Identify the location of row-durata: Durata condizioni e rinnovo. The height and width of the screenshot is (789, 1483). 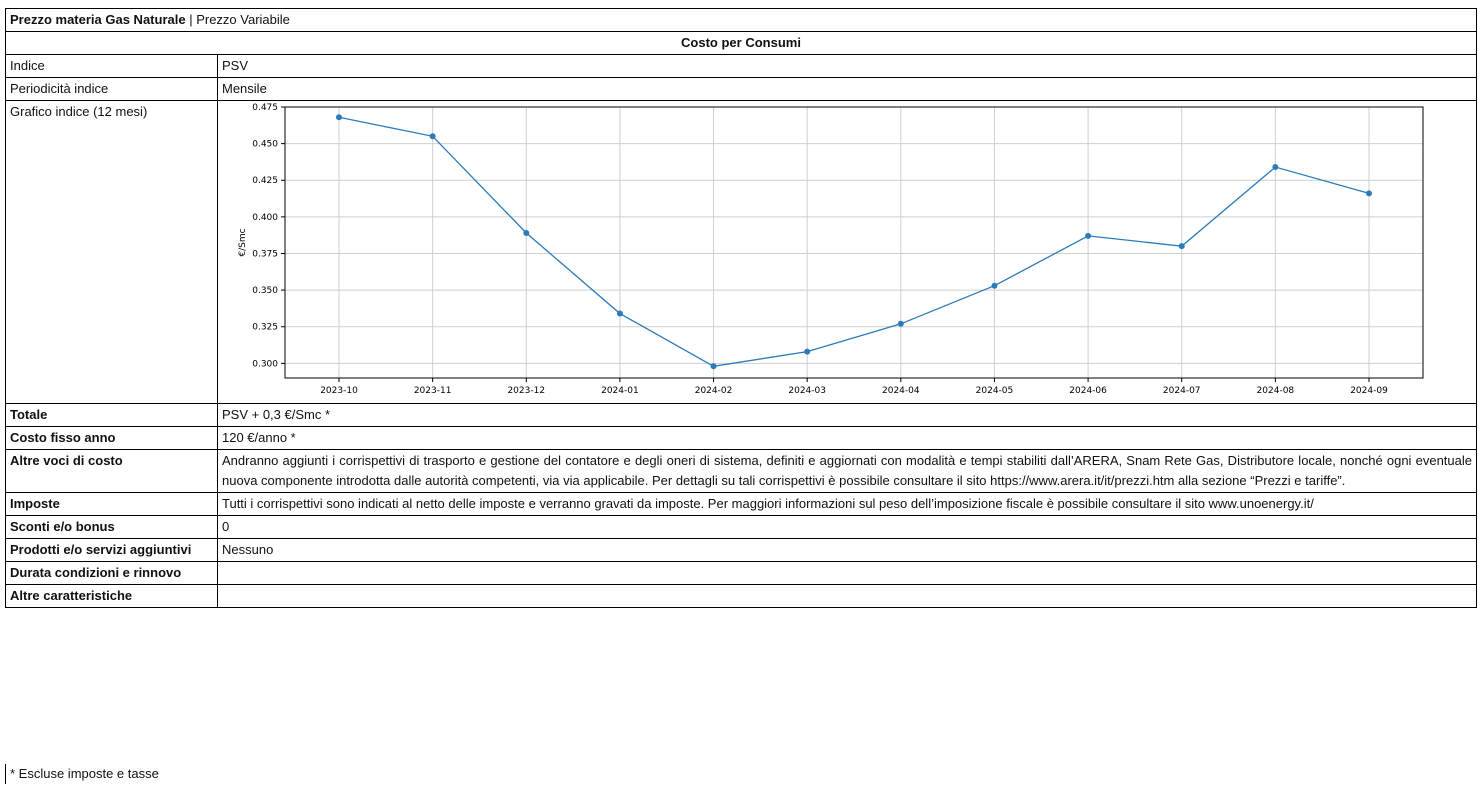
(741, 573).